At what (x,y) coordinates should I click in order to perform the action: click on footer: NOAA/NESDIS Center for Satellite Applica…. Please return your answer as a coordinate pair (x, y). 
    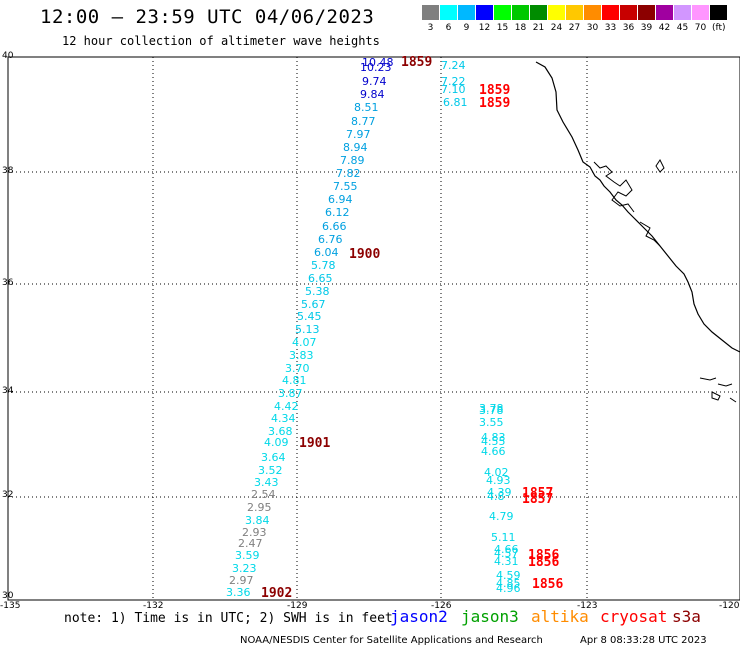
    Looking at the image, I should click on (473, 640).